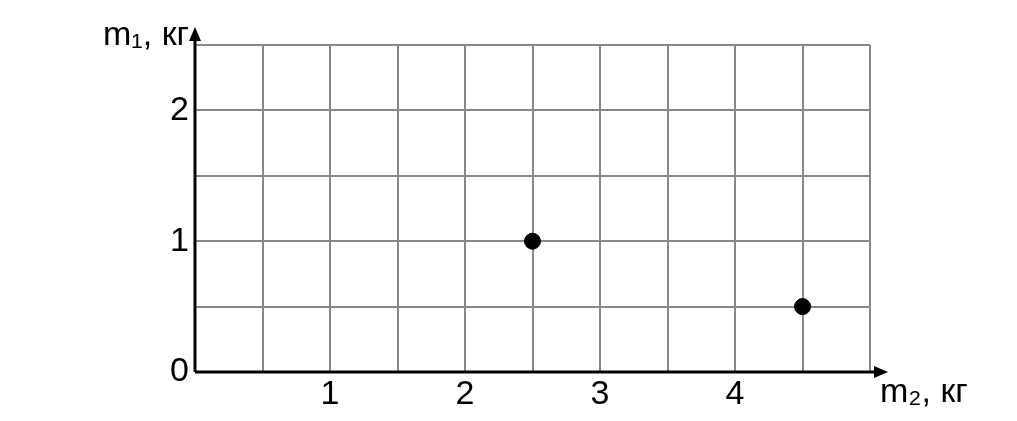 The width and height of the screenshot is (1017, 421). What do you see at coordinates (600, 391) in the screenshot?
I see `x-tick-label: 3` at bounding box center [600, 391].